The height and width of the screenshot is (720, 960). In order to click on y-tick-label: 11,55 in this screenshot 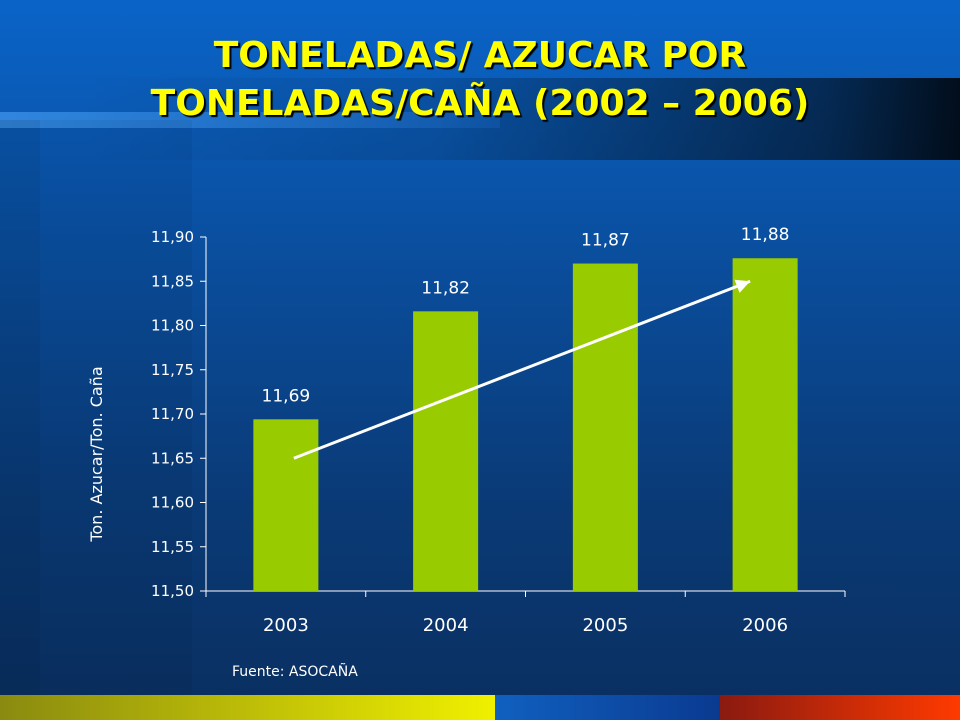, I will do `click(172, 547)`.